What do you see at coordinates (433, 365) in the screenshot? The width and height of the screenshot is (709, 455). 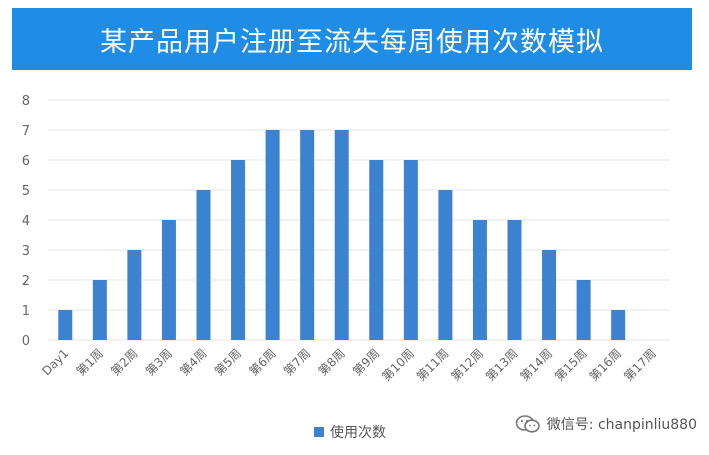 I see `x-tick-label: 第11周` at bounding box center [433, 365].